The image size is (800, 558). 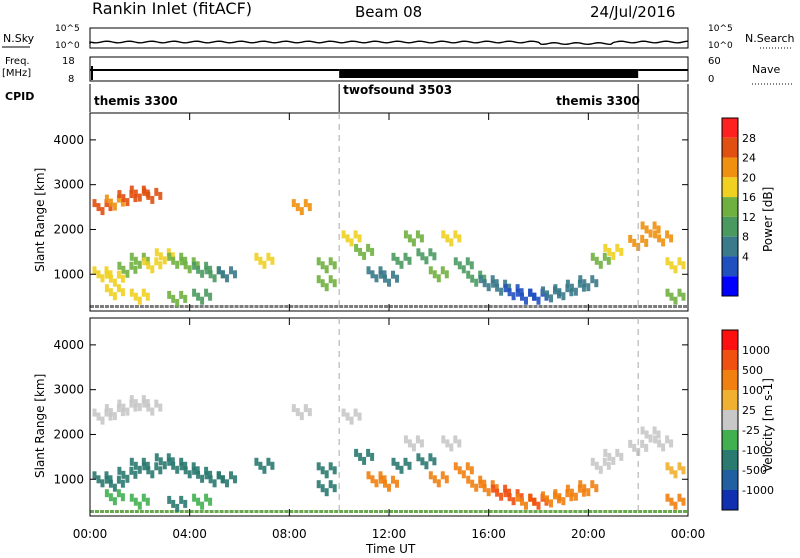 I want to click on x-tick-label: 00:00, so click(x=90, y=534).